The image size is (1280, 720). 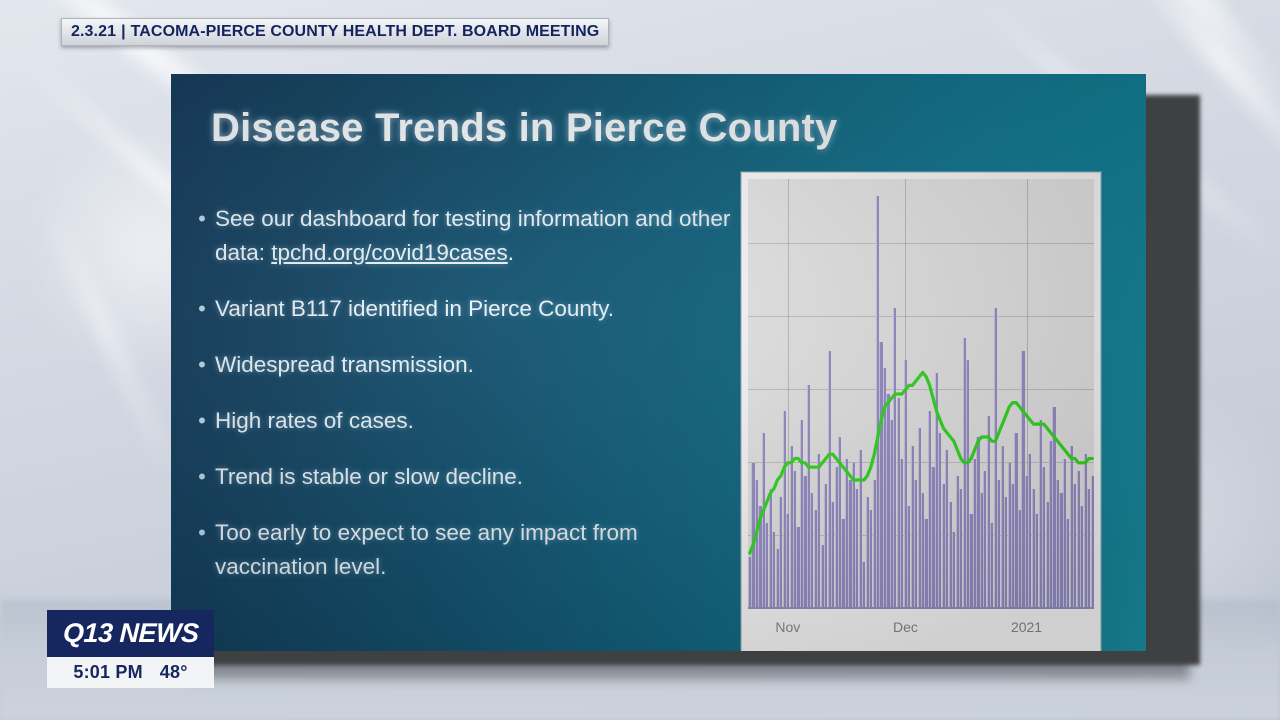 I want to click on bullet-item: • Widespread transmission., so click(x=469, y=365).